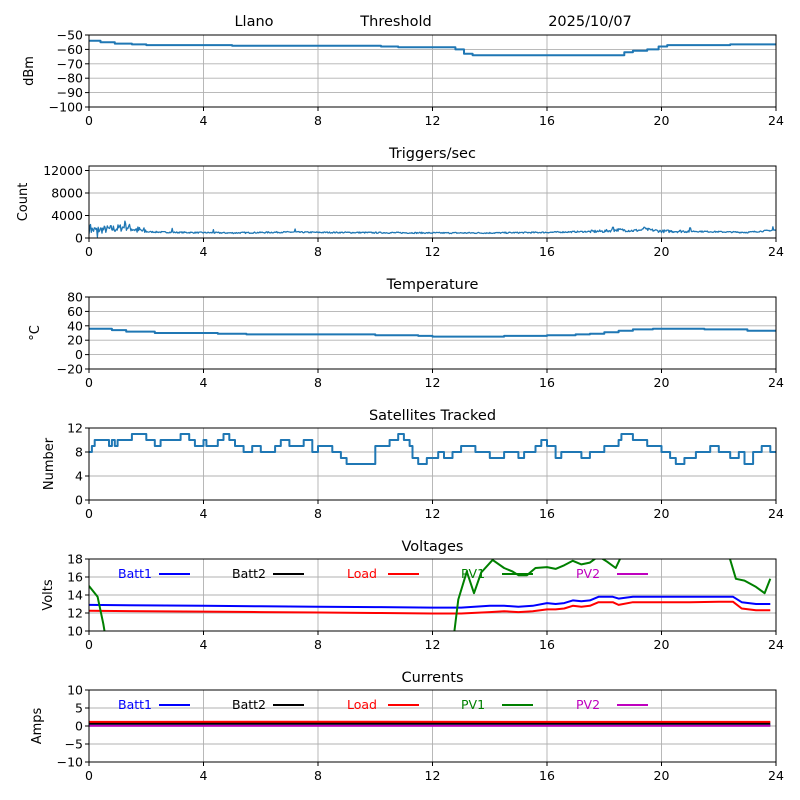 The width and height of the screenshot is (800, 800). What do you see at coordinates (135, 704) in the screenshot?
I see `legend-label: Batt1` at bounding box center [135, 704].